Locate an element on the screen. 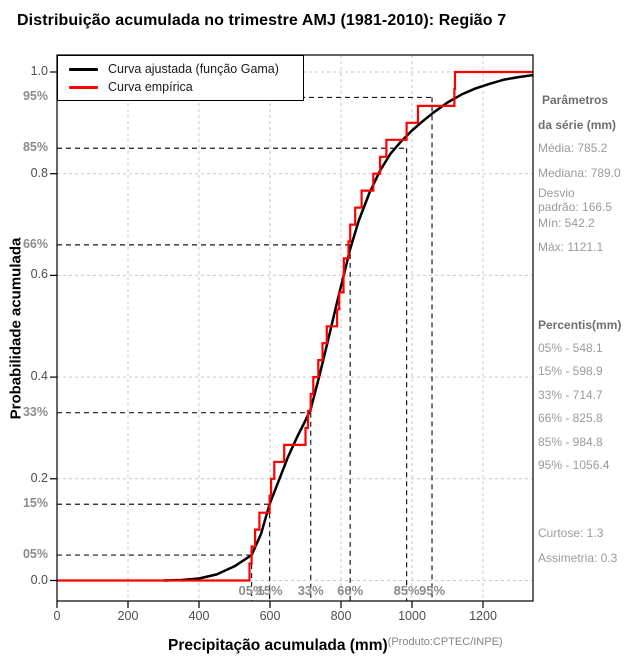 Image resolution: width=640 pixels, height=660 pixels. y-tick-label: 0.2 is located at coordinates (39, 477).